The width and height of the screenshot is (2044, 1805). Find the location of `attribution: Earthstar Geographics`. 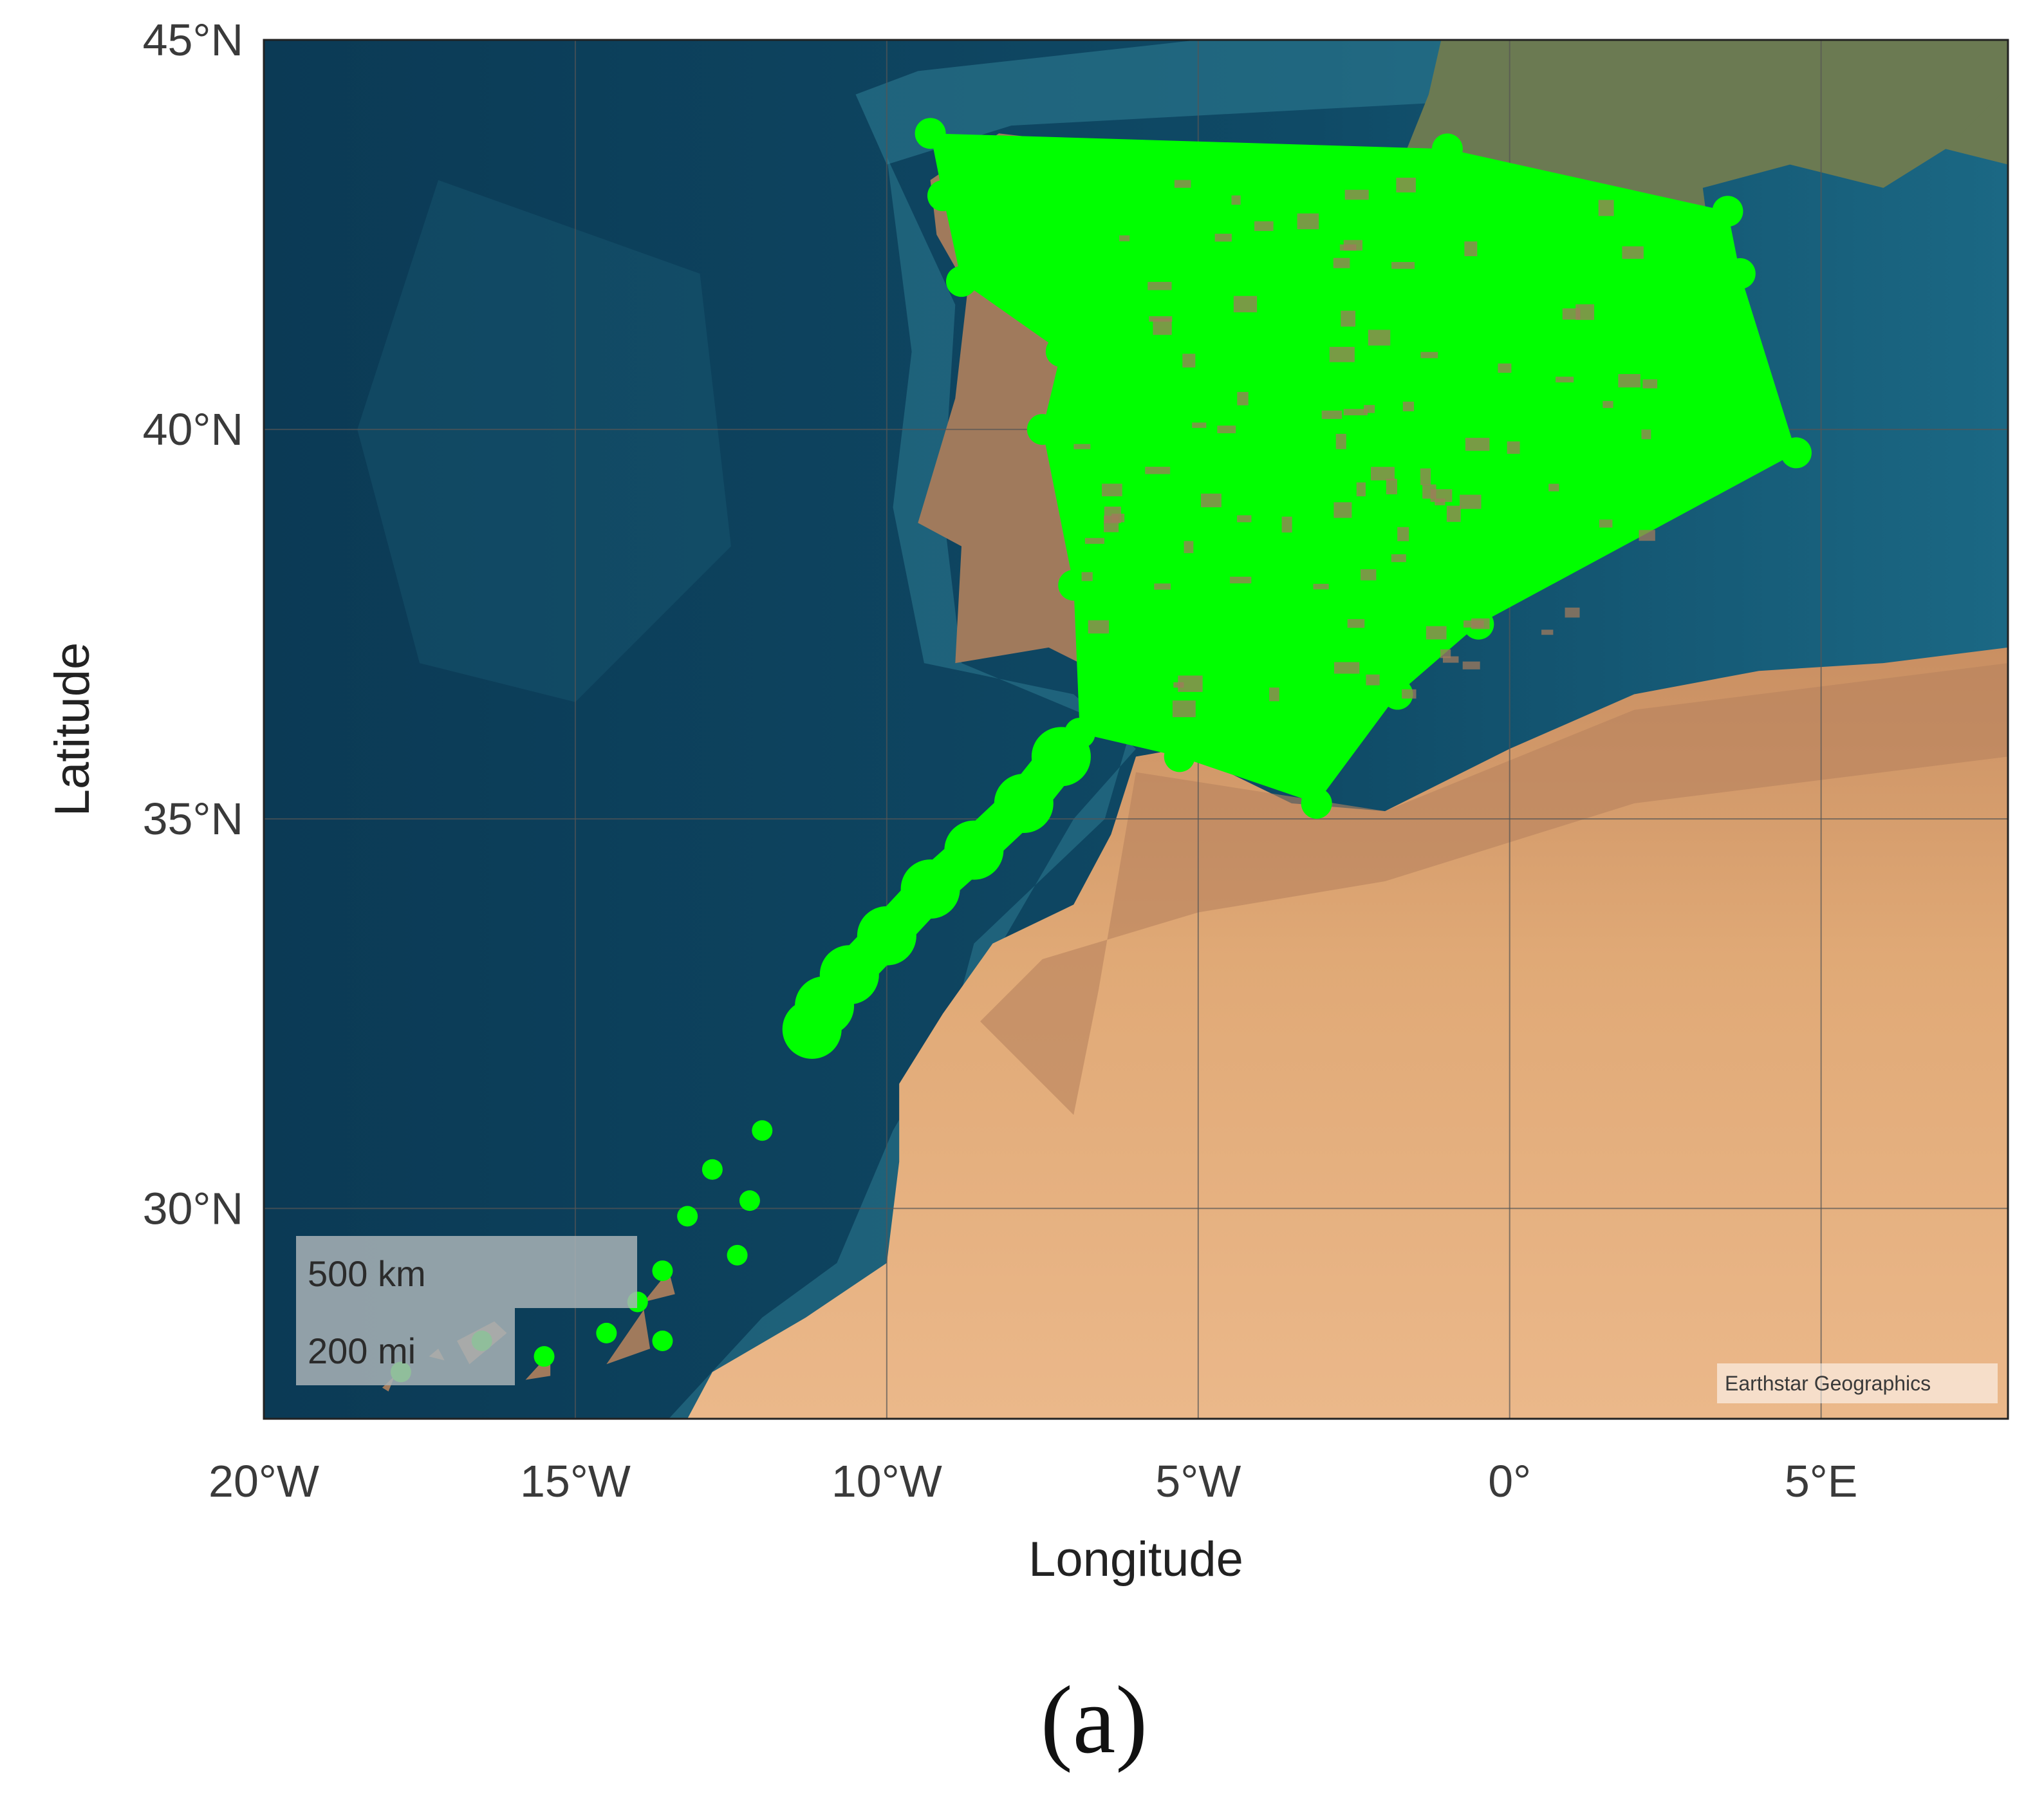

attribution: Earthstar Geographics is located at coordinates (1858, 1383).